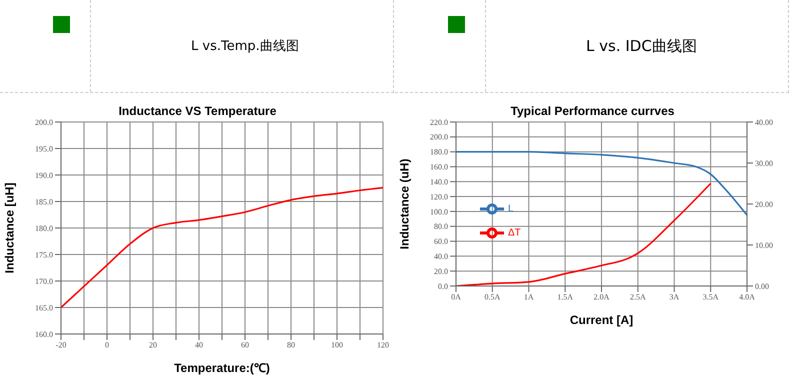 This screenshot has width=790, height=380. Describe the element at coordinates (337, 345) in the screenshot. I see `x-tick-label: 100` at that location.